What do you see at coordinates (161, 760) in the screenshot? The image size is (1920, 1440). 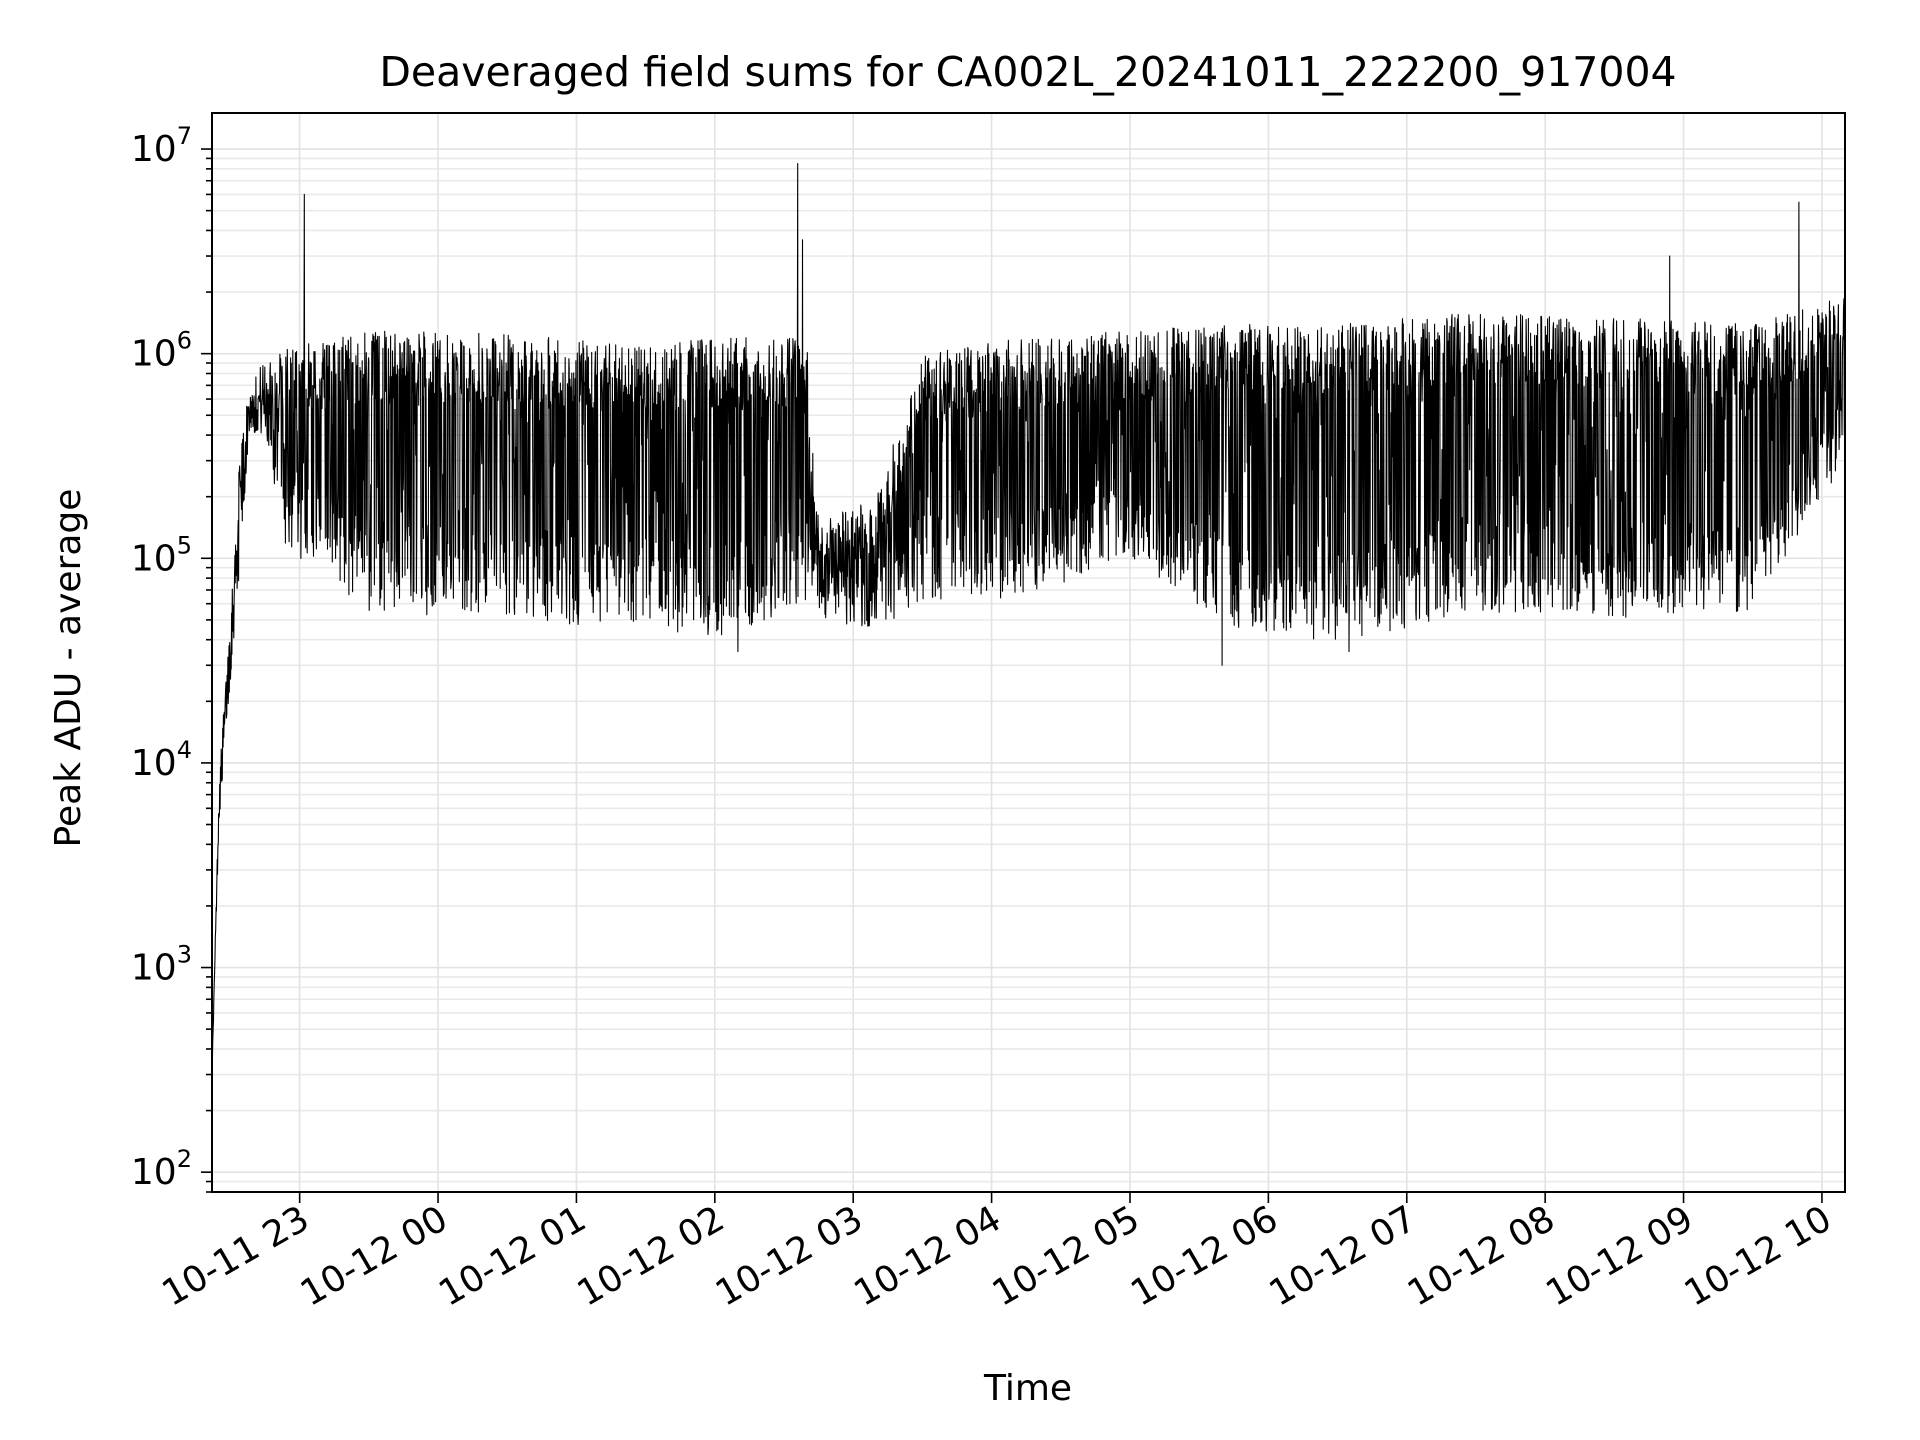 I see `y-tick-label: 10⁴` at bounding box center [161, 760].